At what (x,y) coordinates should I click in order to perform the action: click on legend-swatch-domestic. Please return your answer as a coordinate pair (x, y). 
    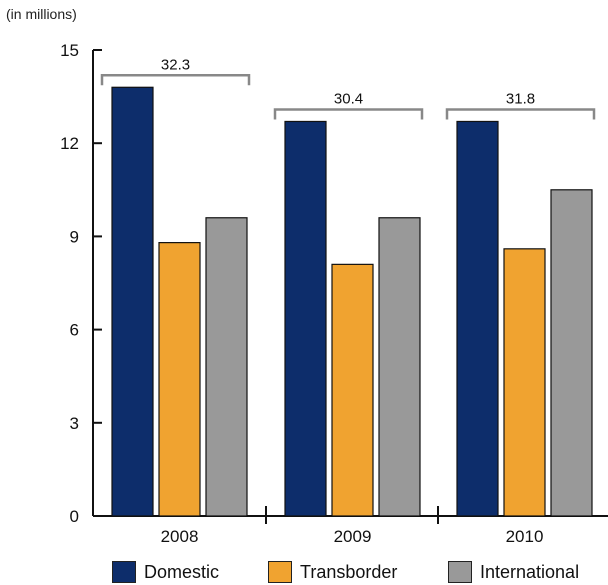
    Looking at the image, I should click on (124, 572).